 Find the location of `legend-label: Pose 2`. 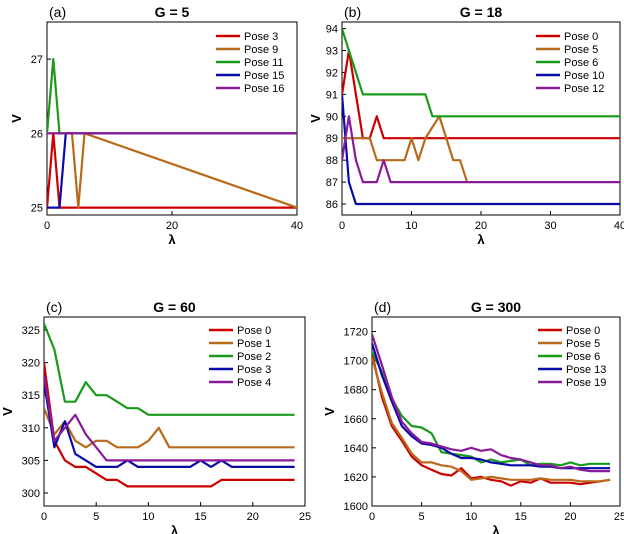

legend-label: Pose 2 is located at coordinates (254, 357).